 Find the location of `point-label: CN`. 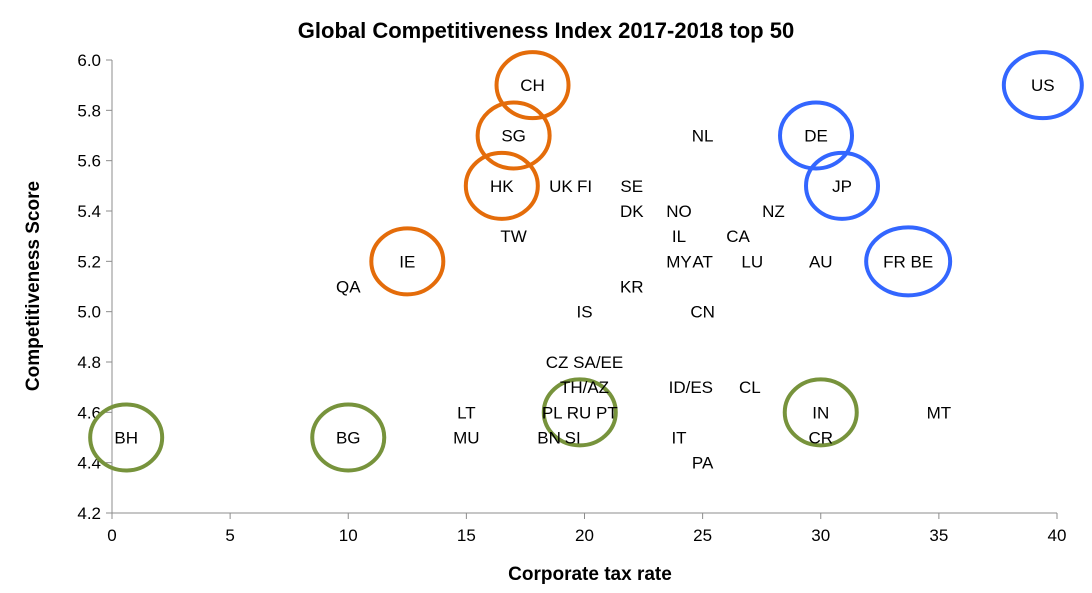

point-label: CN is located at coordinates (702, 312).